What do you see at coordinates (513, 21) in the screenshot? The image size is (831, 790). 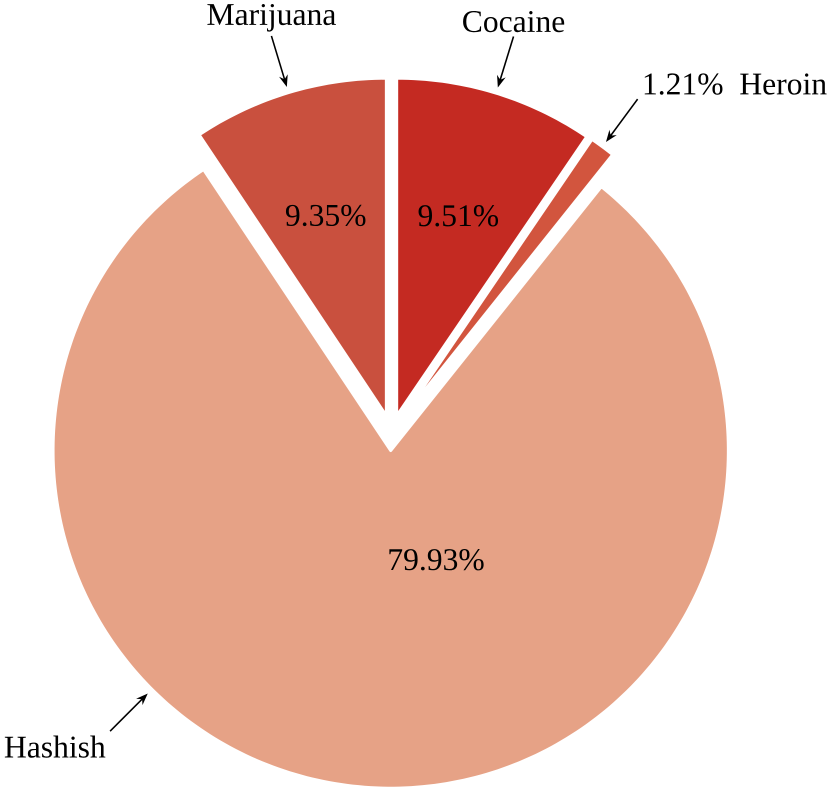 I see `slice-label: Cocaine` at bounding box center [513, 21].